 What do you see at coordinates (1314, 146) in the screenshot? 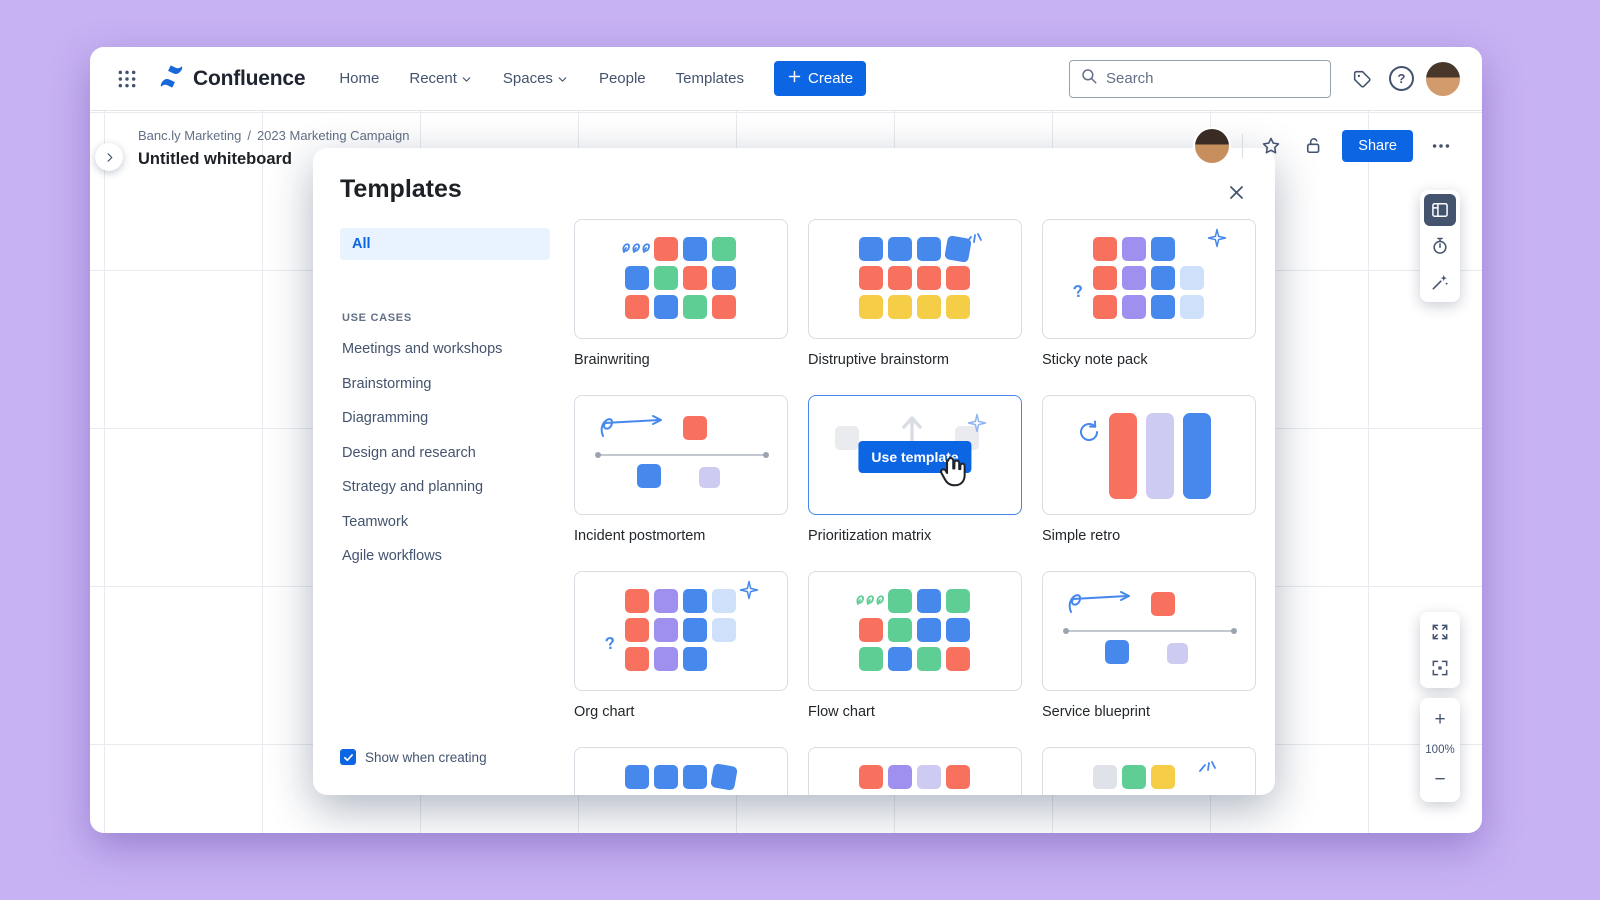
I see `unlock-icon` at bounding box center [1314, 146].